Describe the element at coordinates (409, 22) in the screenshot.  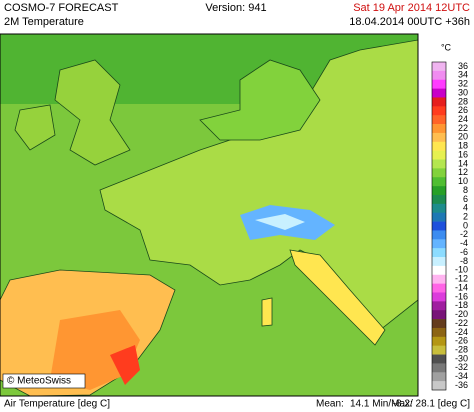
I see `run-time: 18.04.2014 00UTC +36h` at that location.